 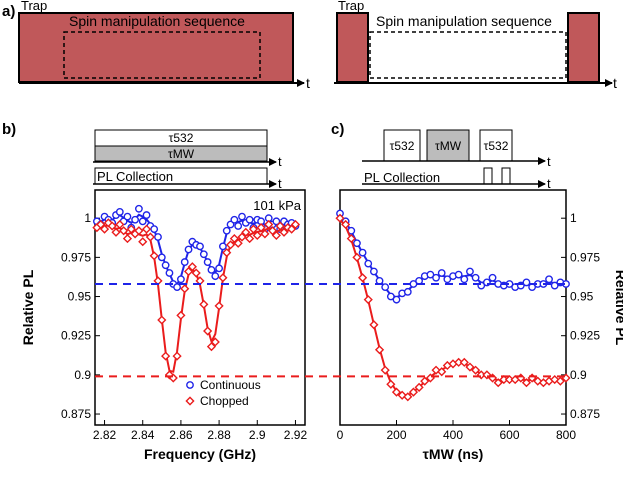 What do you see at coordinates (566, 435) in the screenshot?
I see `x-tick-label: 800` at bounding box center [566, 435].